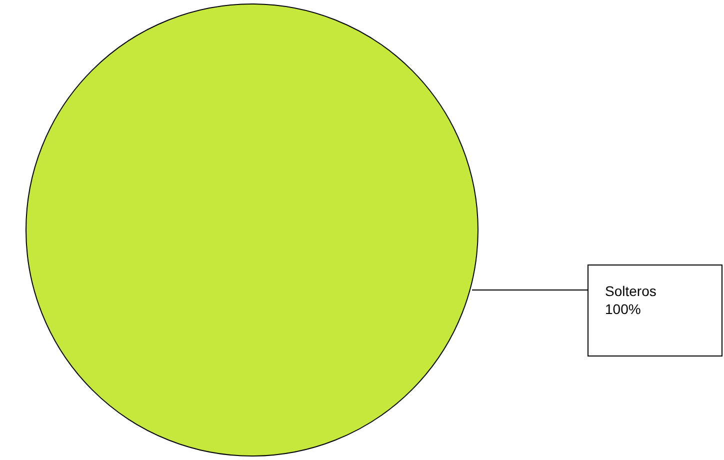 The image size is (724, 460). I want to click on slice-label: Solteros, so click(630, 291).